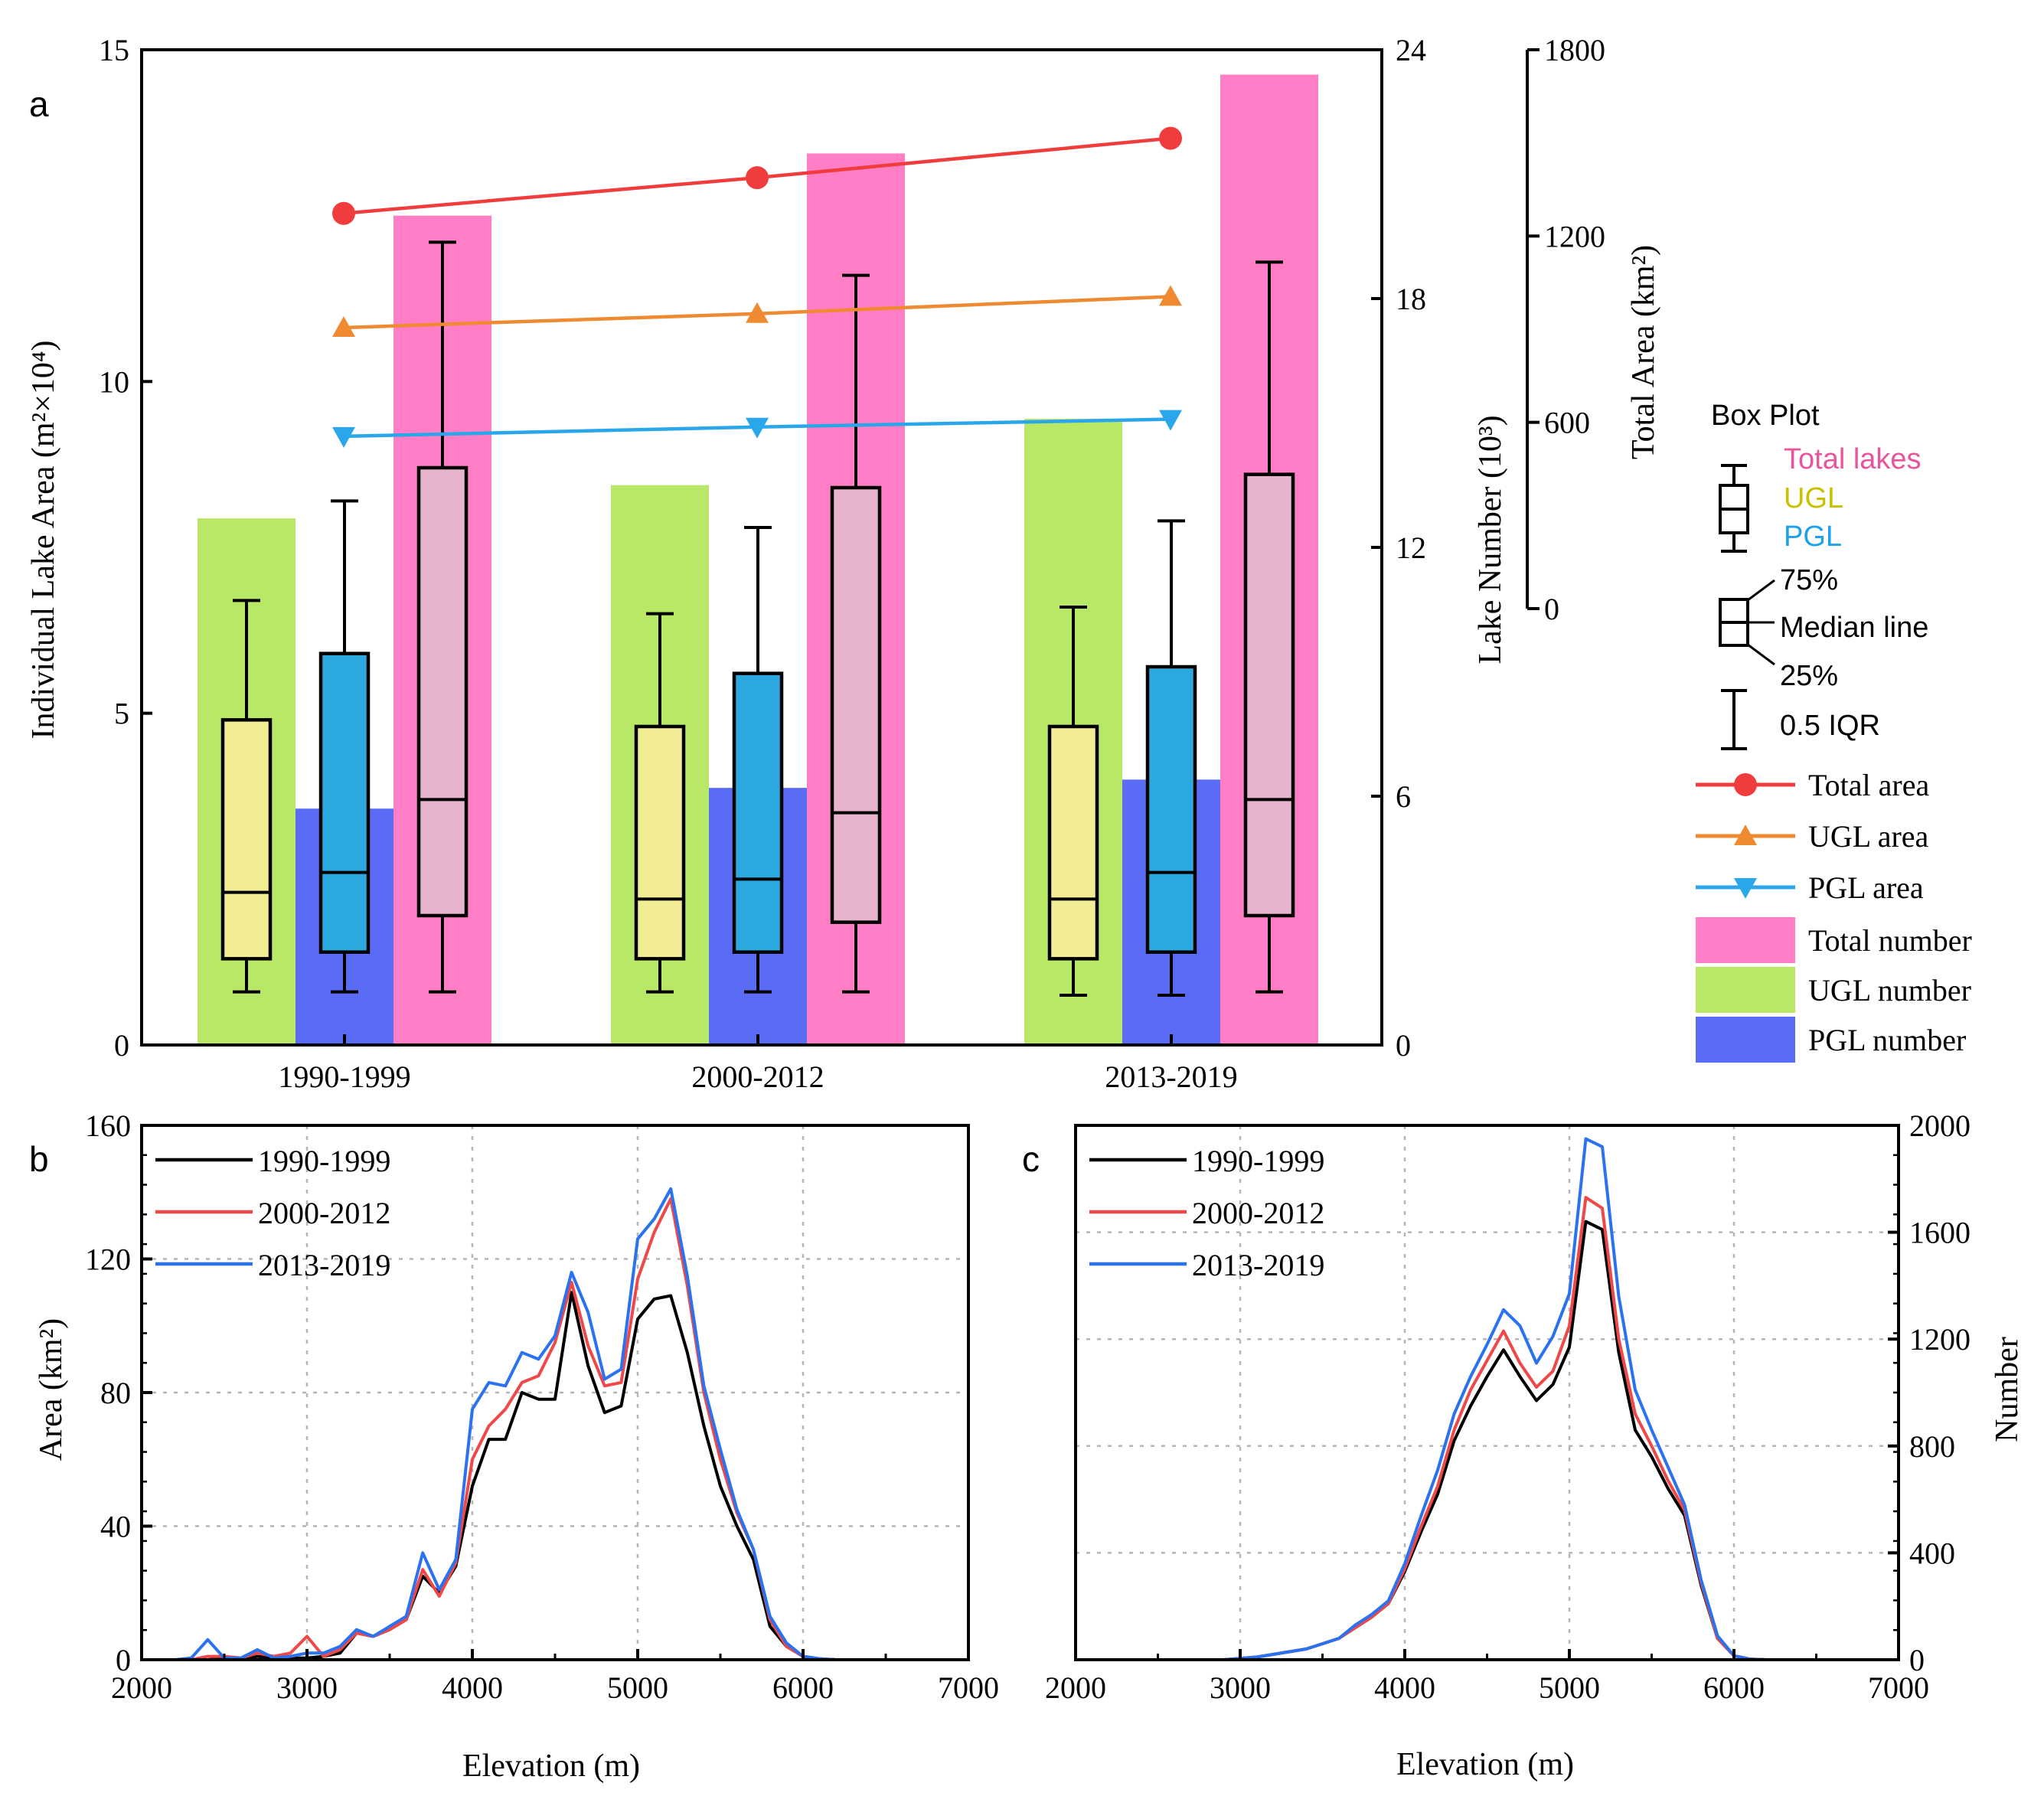 The image size is (2044, 1796). I want to click on c-xtick-label: 2000, so click(1075, 1687).